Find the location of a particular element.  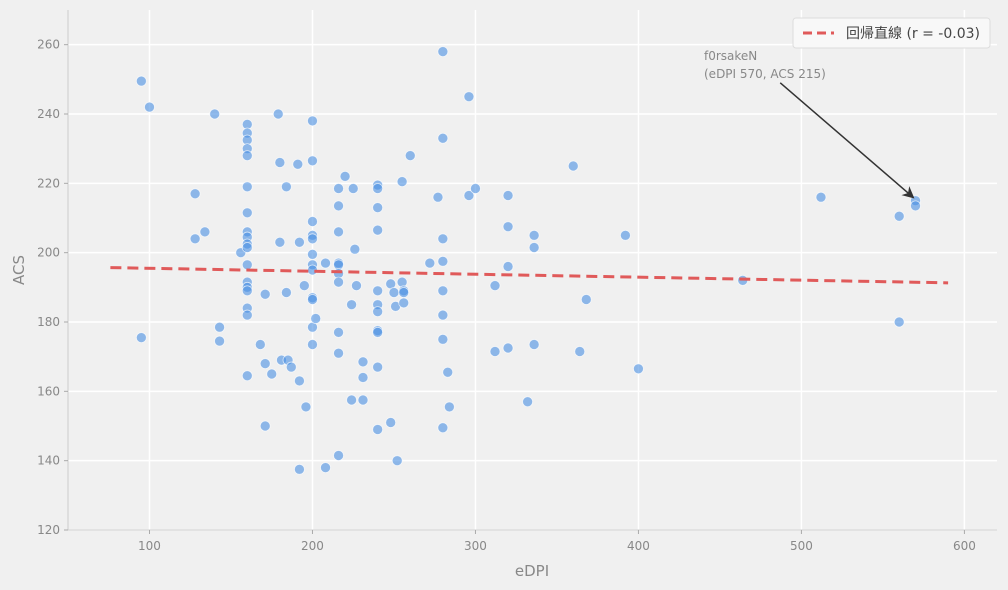

annotation-arrow is located at coordinates (847, 140).